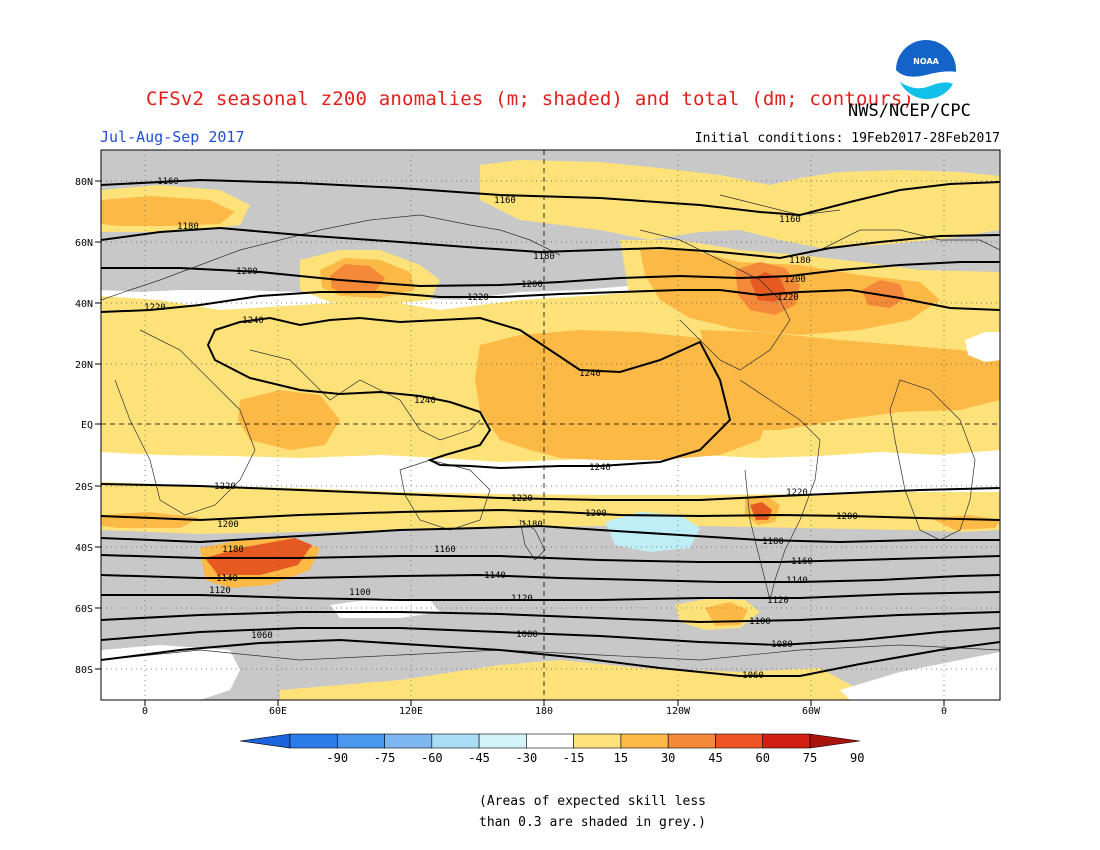 The height and width of the screenshot is (850, 1100). Describe the element at coordinates (84, 365) in the screenshot. I see `lat-label: 20N` at that location.